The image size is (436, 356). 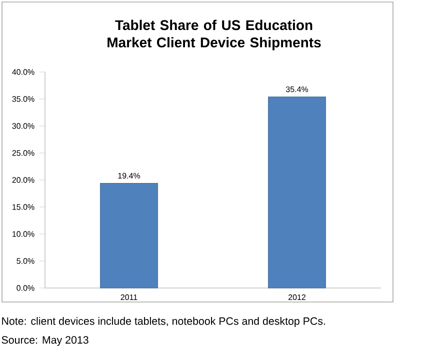 What do you see at coordinates (23, 72) in the screenshot?
I see `y-tick-label: 40.0%` at bounding box center [23, 72].